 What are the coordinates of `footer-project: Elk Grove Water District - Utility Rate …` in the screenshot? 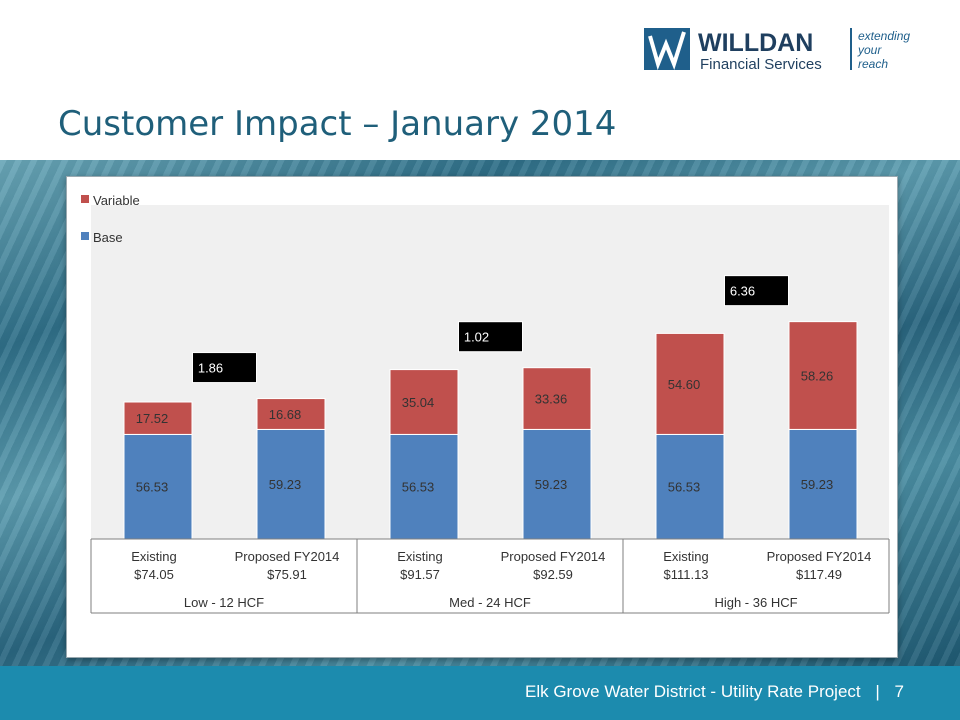 It's located at (692, 691).